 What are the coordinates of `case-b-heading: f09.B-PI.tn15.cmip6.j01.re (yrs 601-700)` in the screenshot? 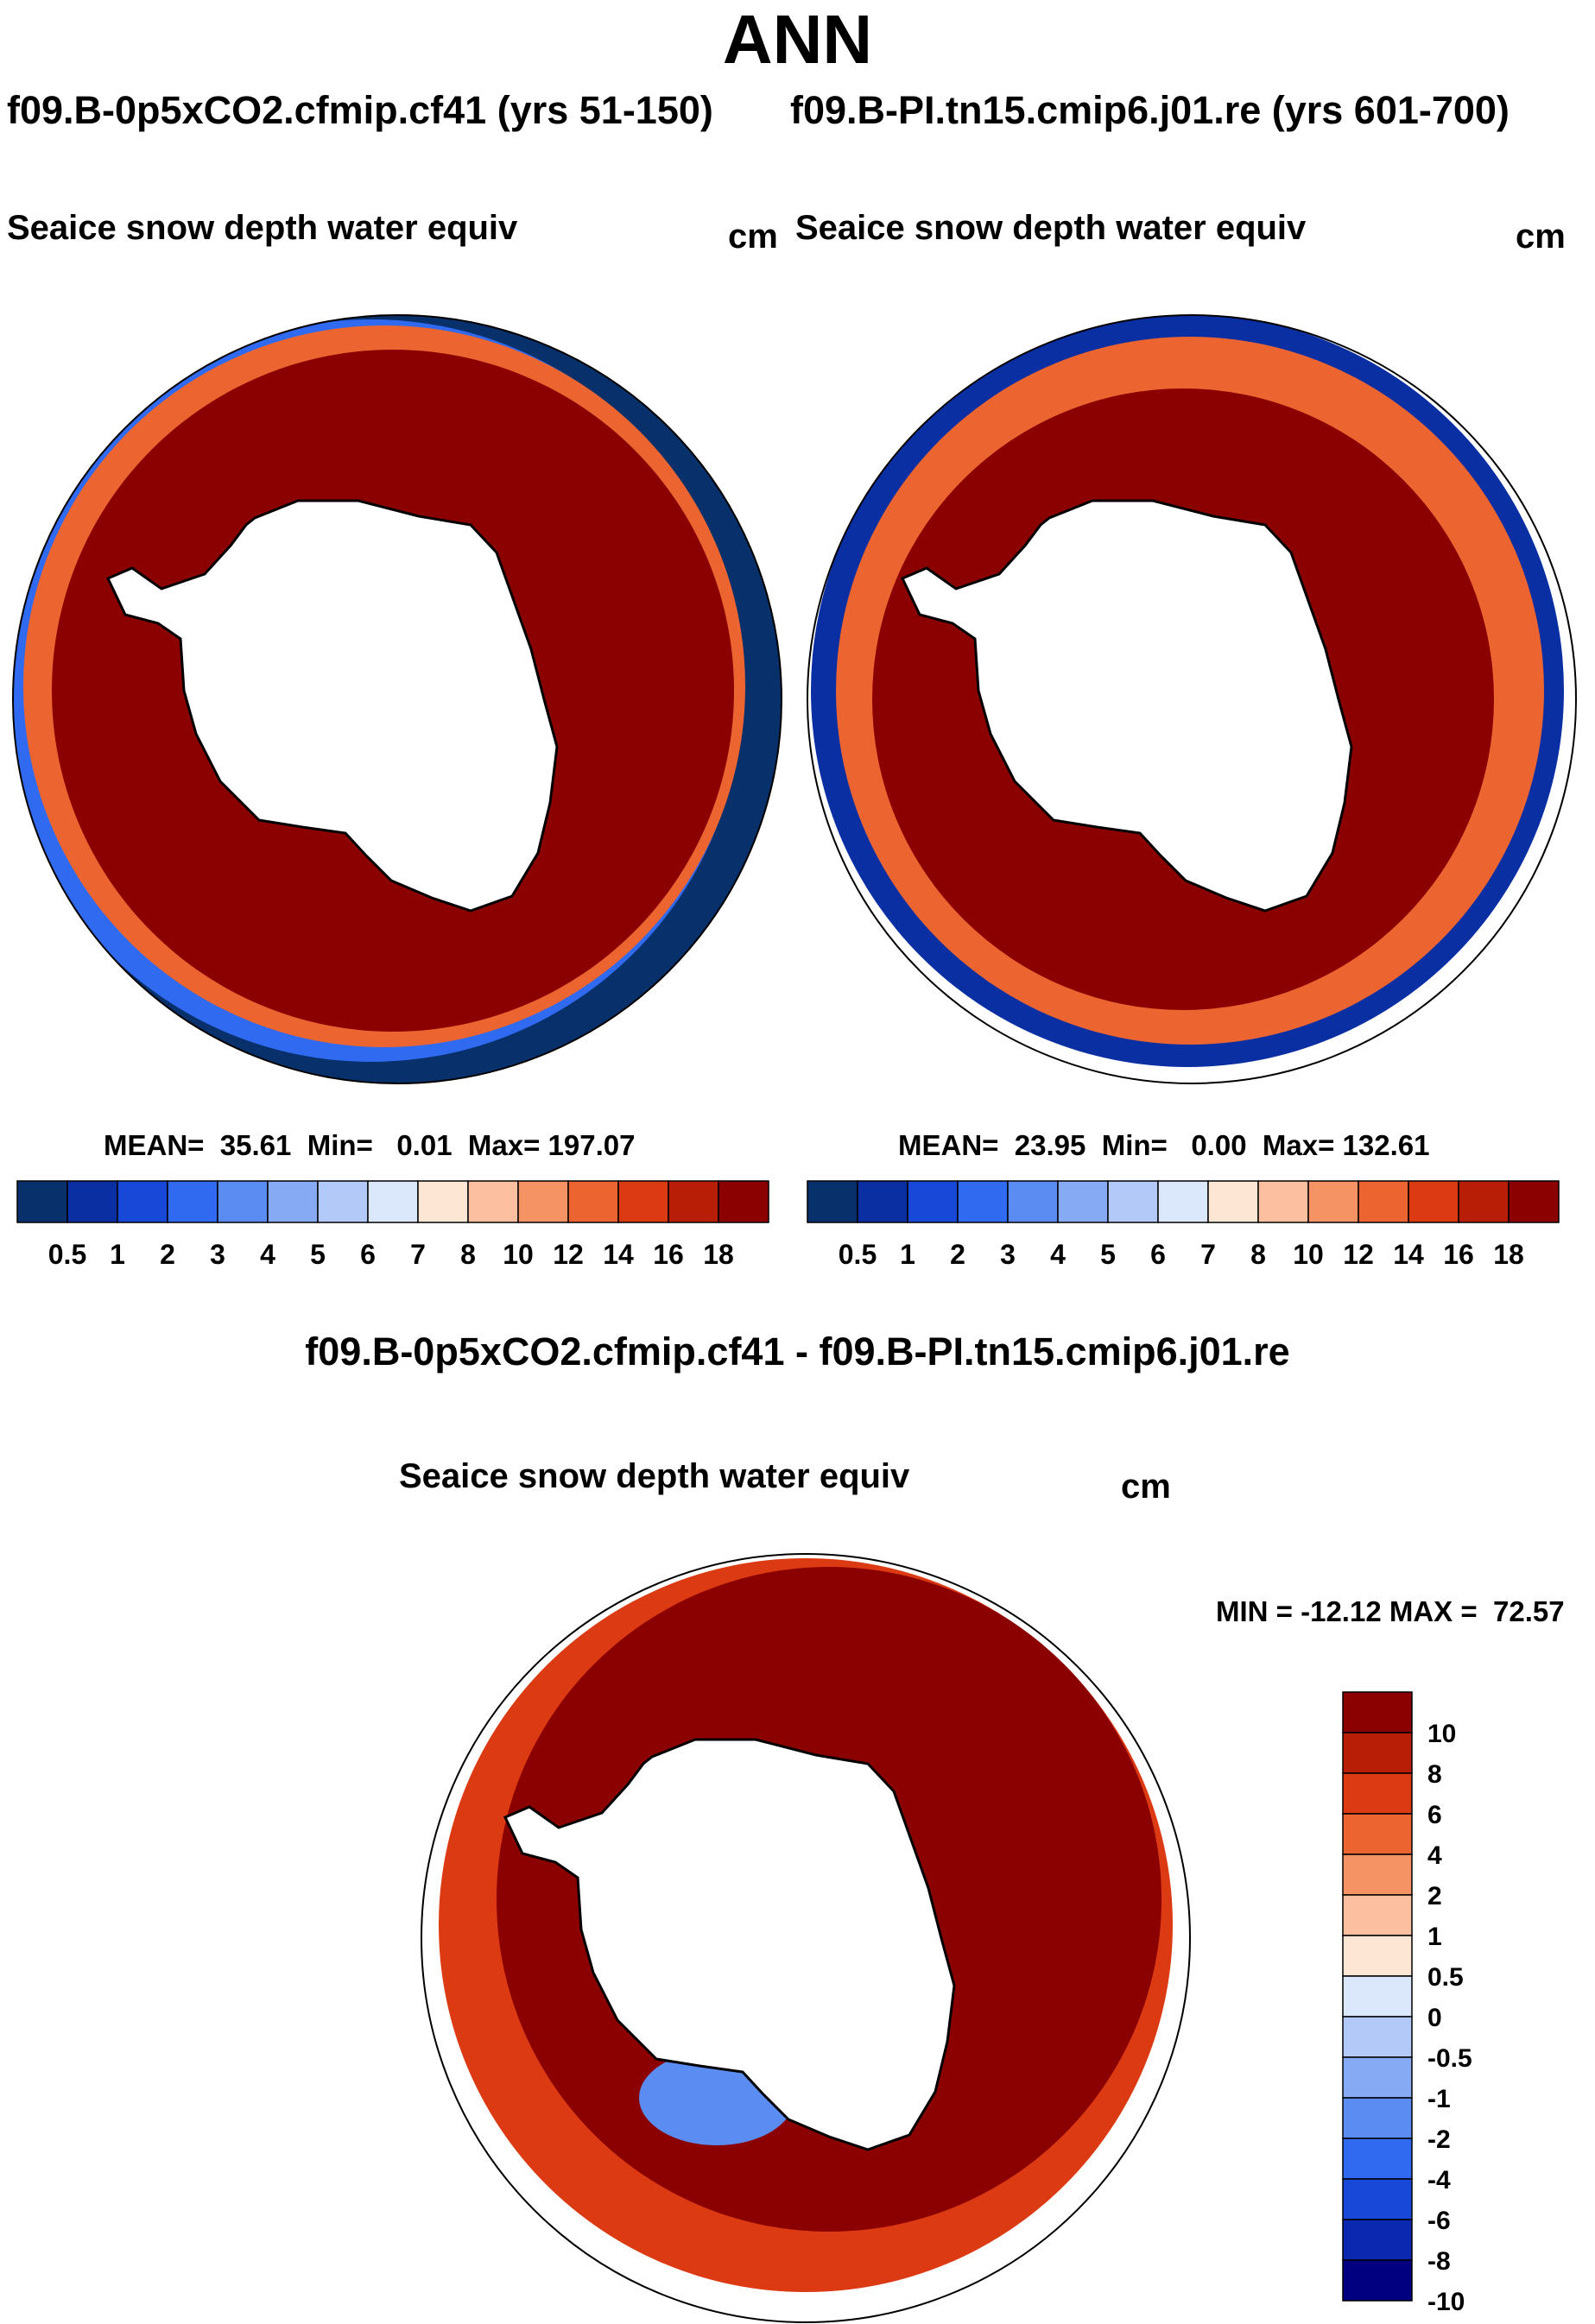 It's located at (1150, 110).